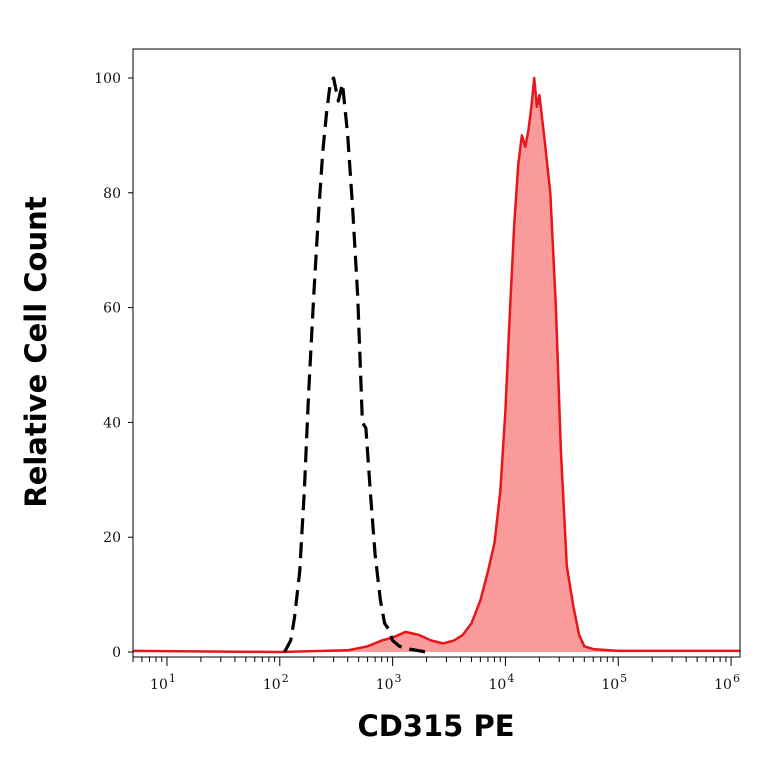 This screenshot has width=764, height=764. Describe the element at coordinates (727, 682) in the screenshot. I see `x-tick-label: 10⁶` at that location.